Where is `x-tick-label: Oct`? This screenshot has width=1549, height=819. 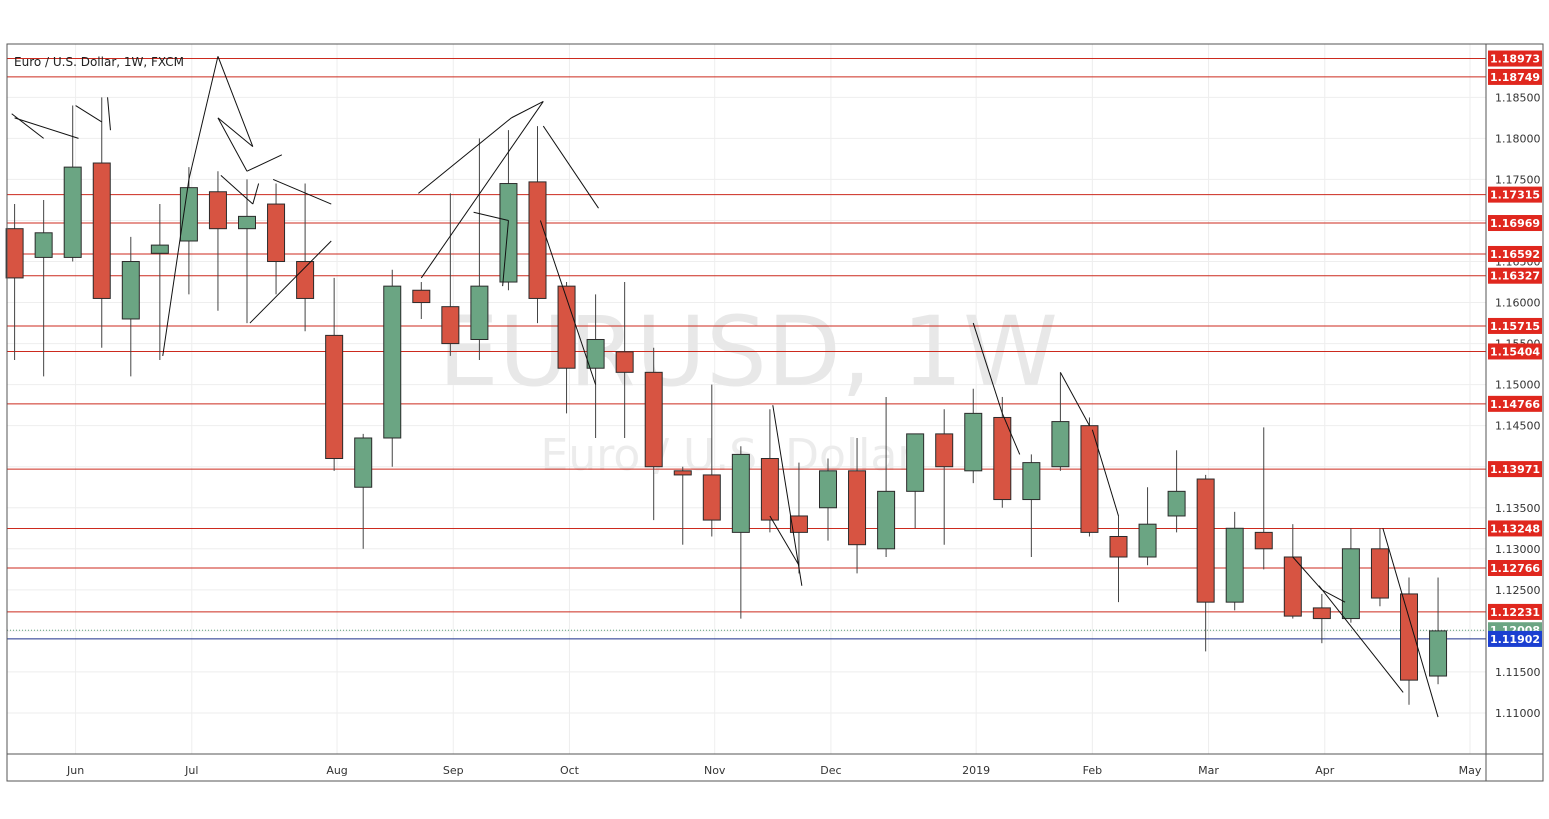 x-tick-label: Oct is located at coordinates (570, 770).